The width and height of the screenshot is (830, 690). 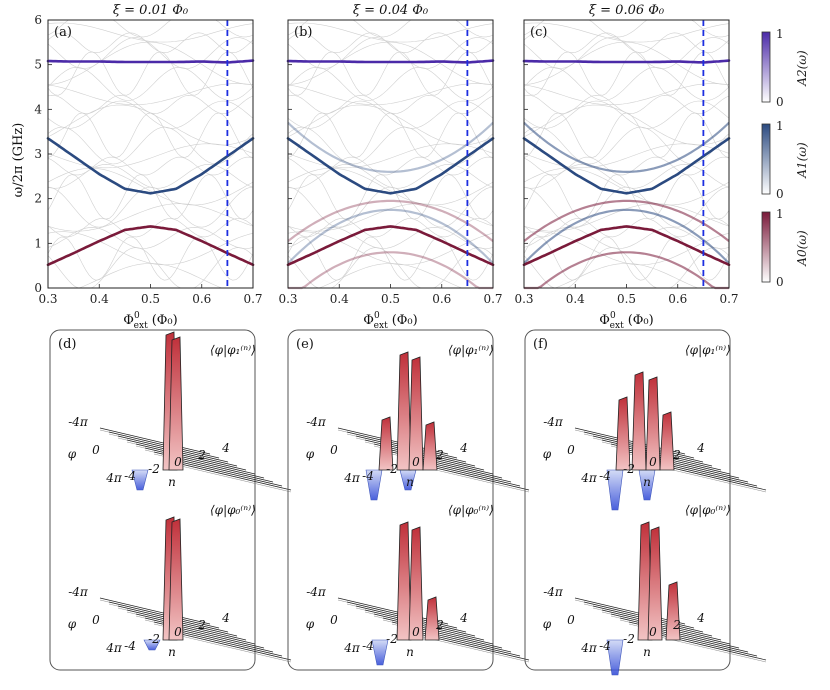 I want to click on spectrum-panel-b: 0.3 0.4 0.5 0.6 0.7 (b) ξ = 0.04 Φ₀ Φ0 ext (Φ₀), so click(x=390, y=167).